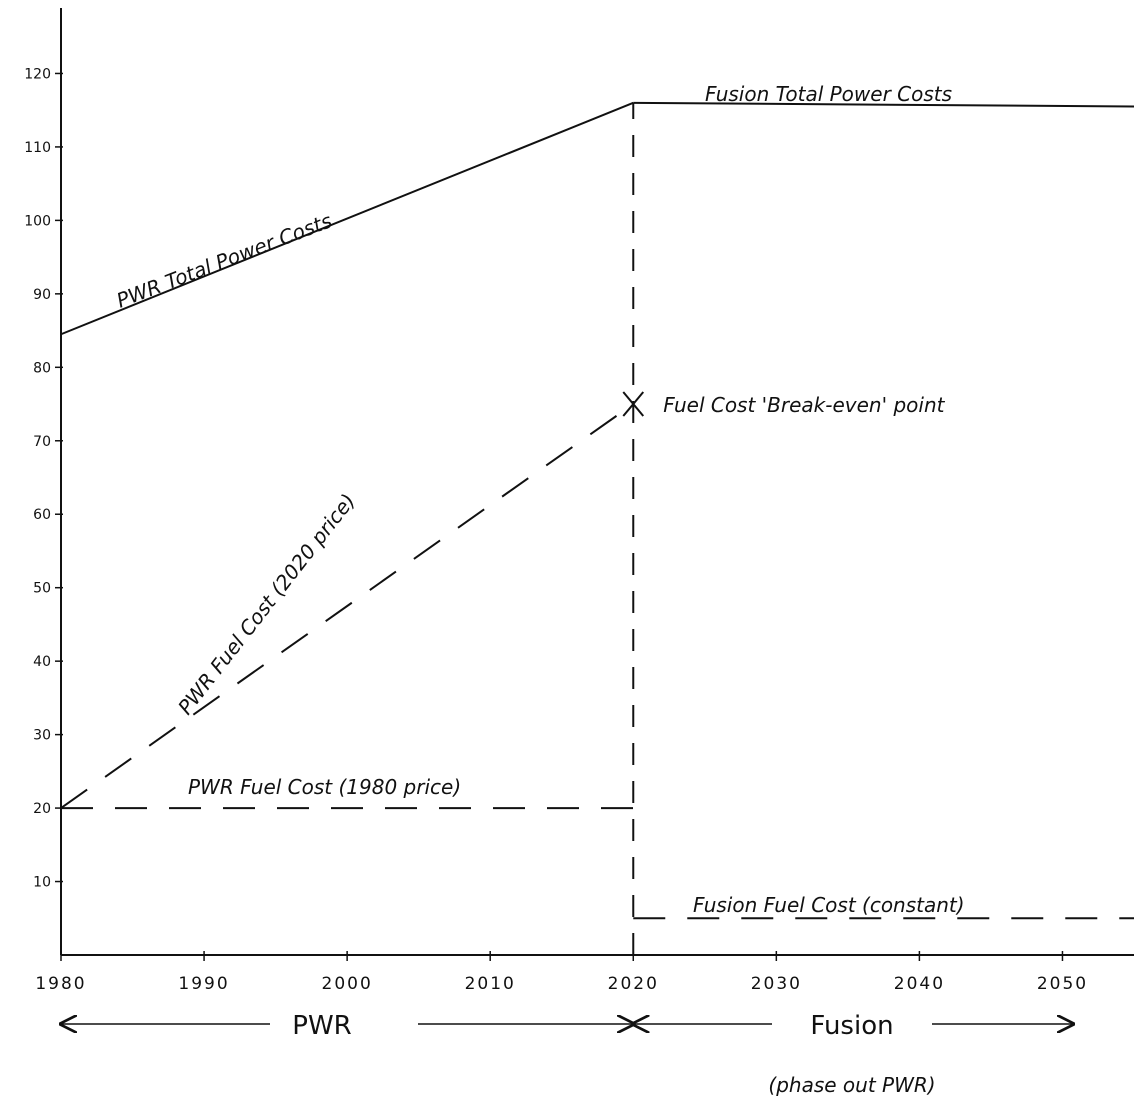 This screenshot has height=1119, width=1134. Describe the element at coordinates (851, 1085) in the screenshot. I see `fusion-phase-sublabel: (phase out PWR)` at that location.